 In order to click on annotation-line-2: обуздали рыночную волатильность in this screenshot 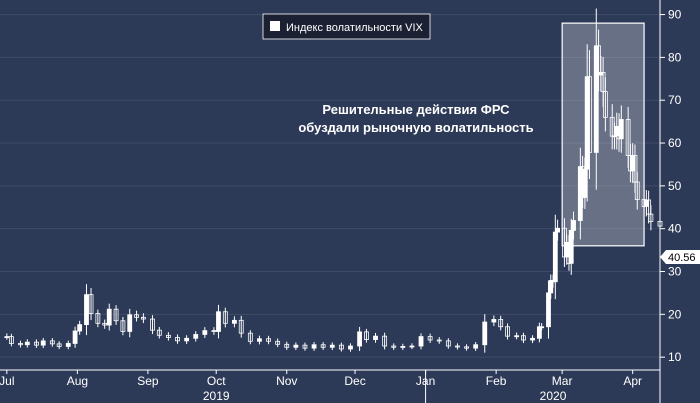, I will do `click(415, 127)`.